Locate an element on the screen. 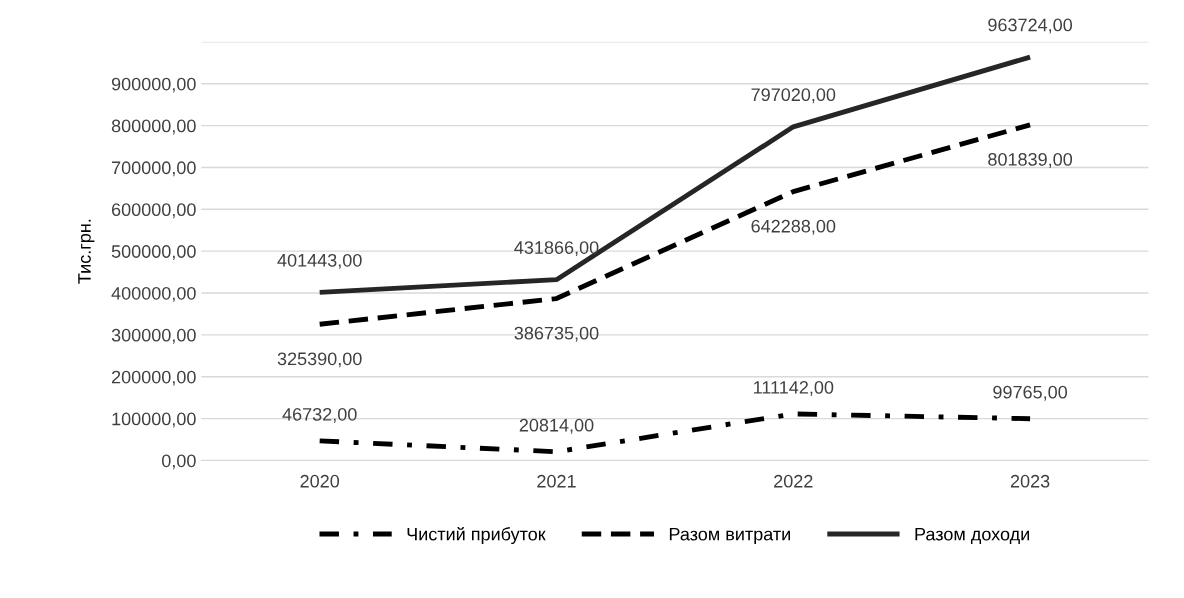 This screenshot has width=1184, height=598. y-tick-label: 400000,00 is located at coordinates (153, 294).